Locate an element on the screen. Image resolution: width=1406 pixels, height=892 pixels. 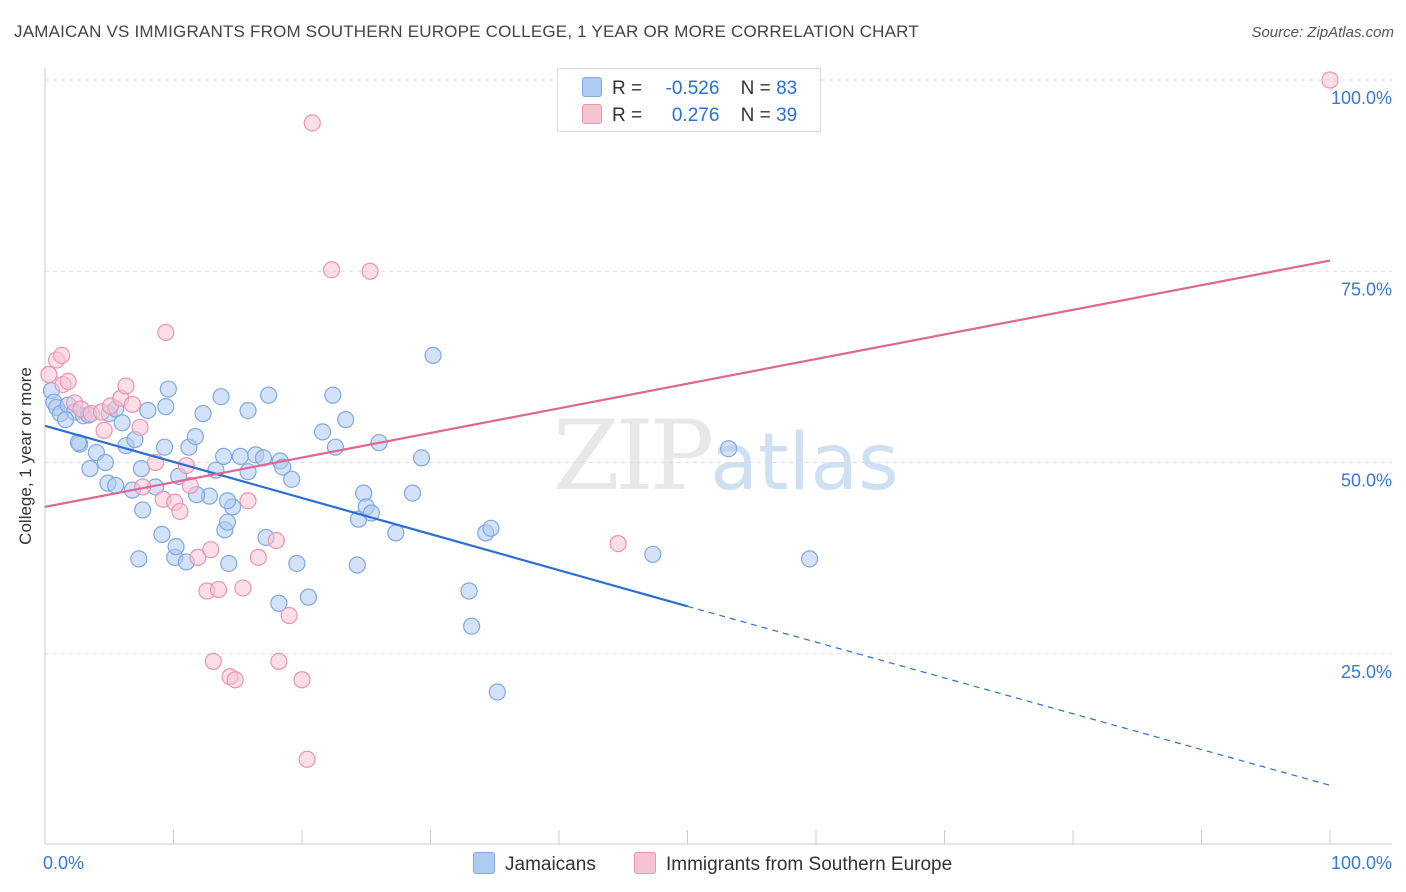
bottom-legend-southern-europe: Immigrants from Southern Europe is located at coordinates (793, 864).